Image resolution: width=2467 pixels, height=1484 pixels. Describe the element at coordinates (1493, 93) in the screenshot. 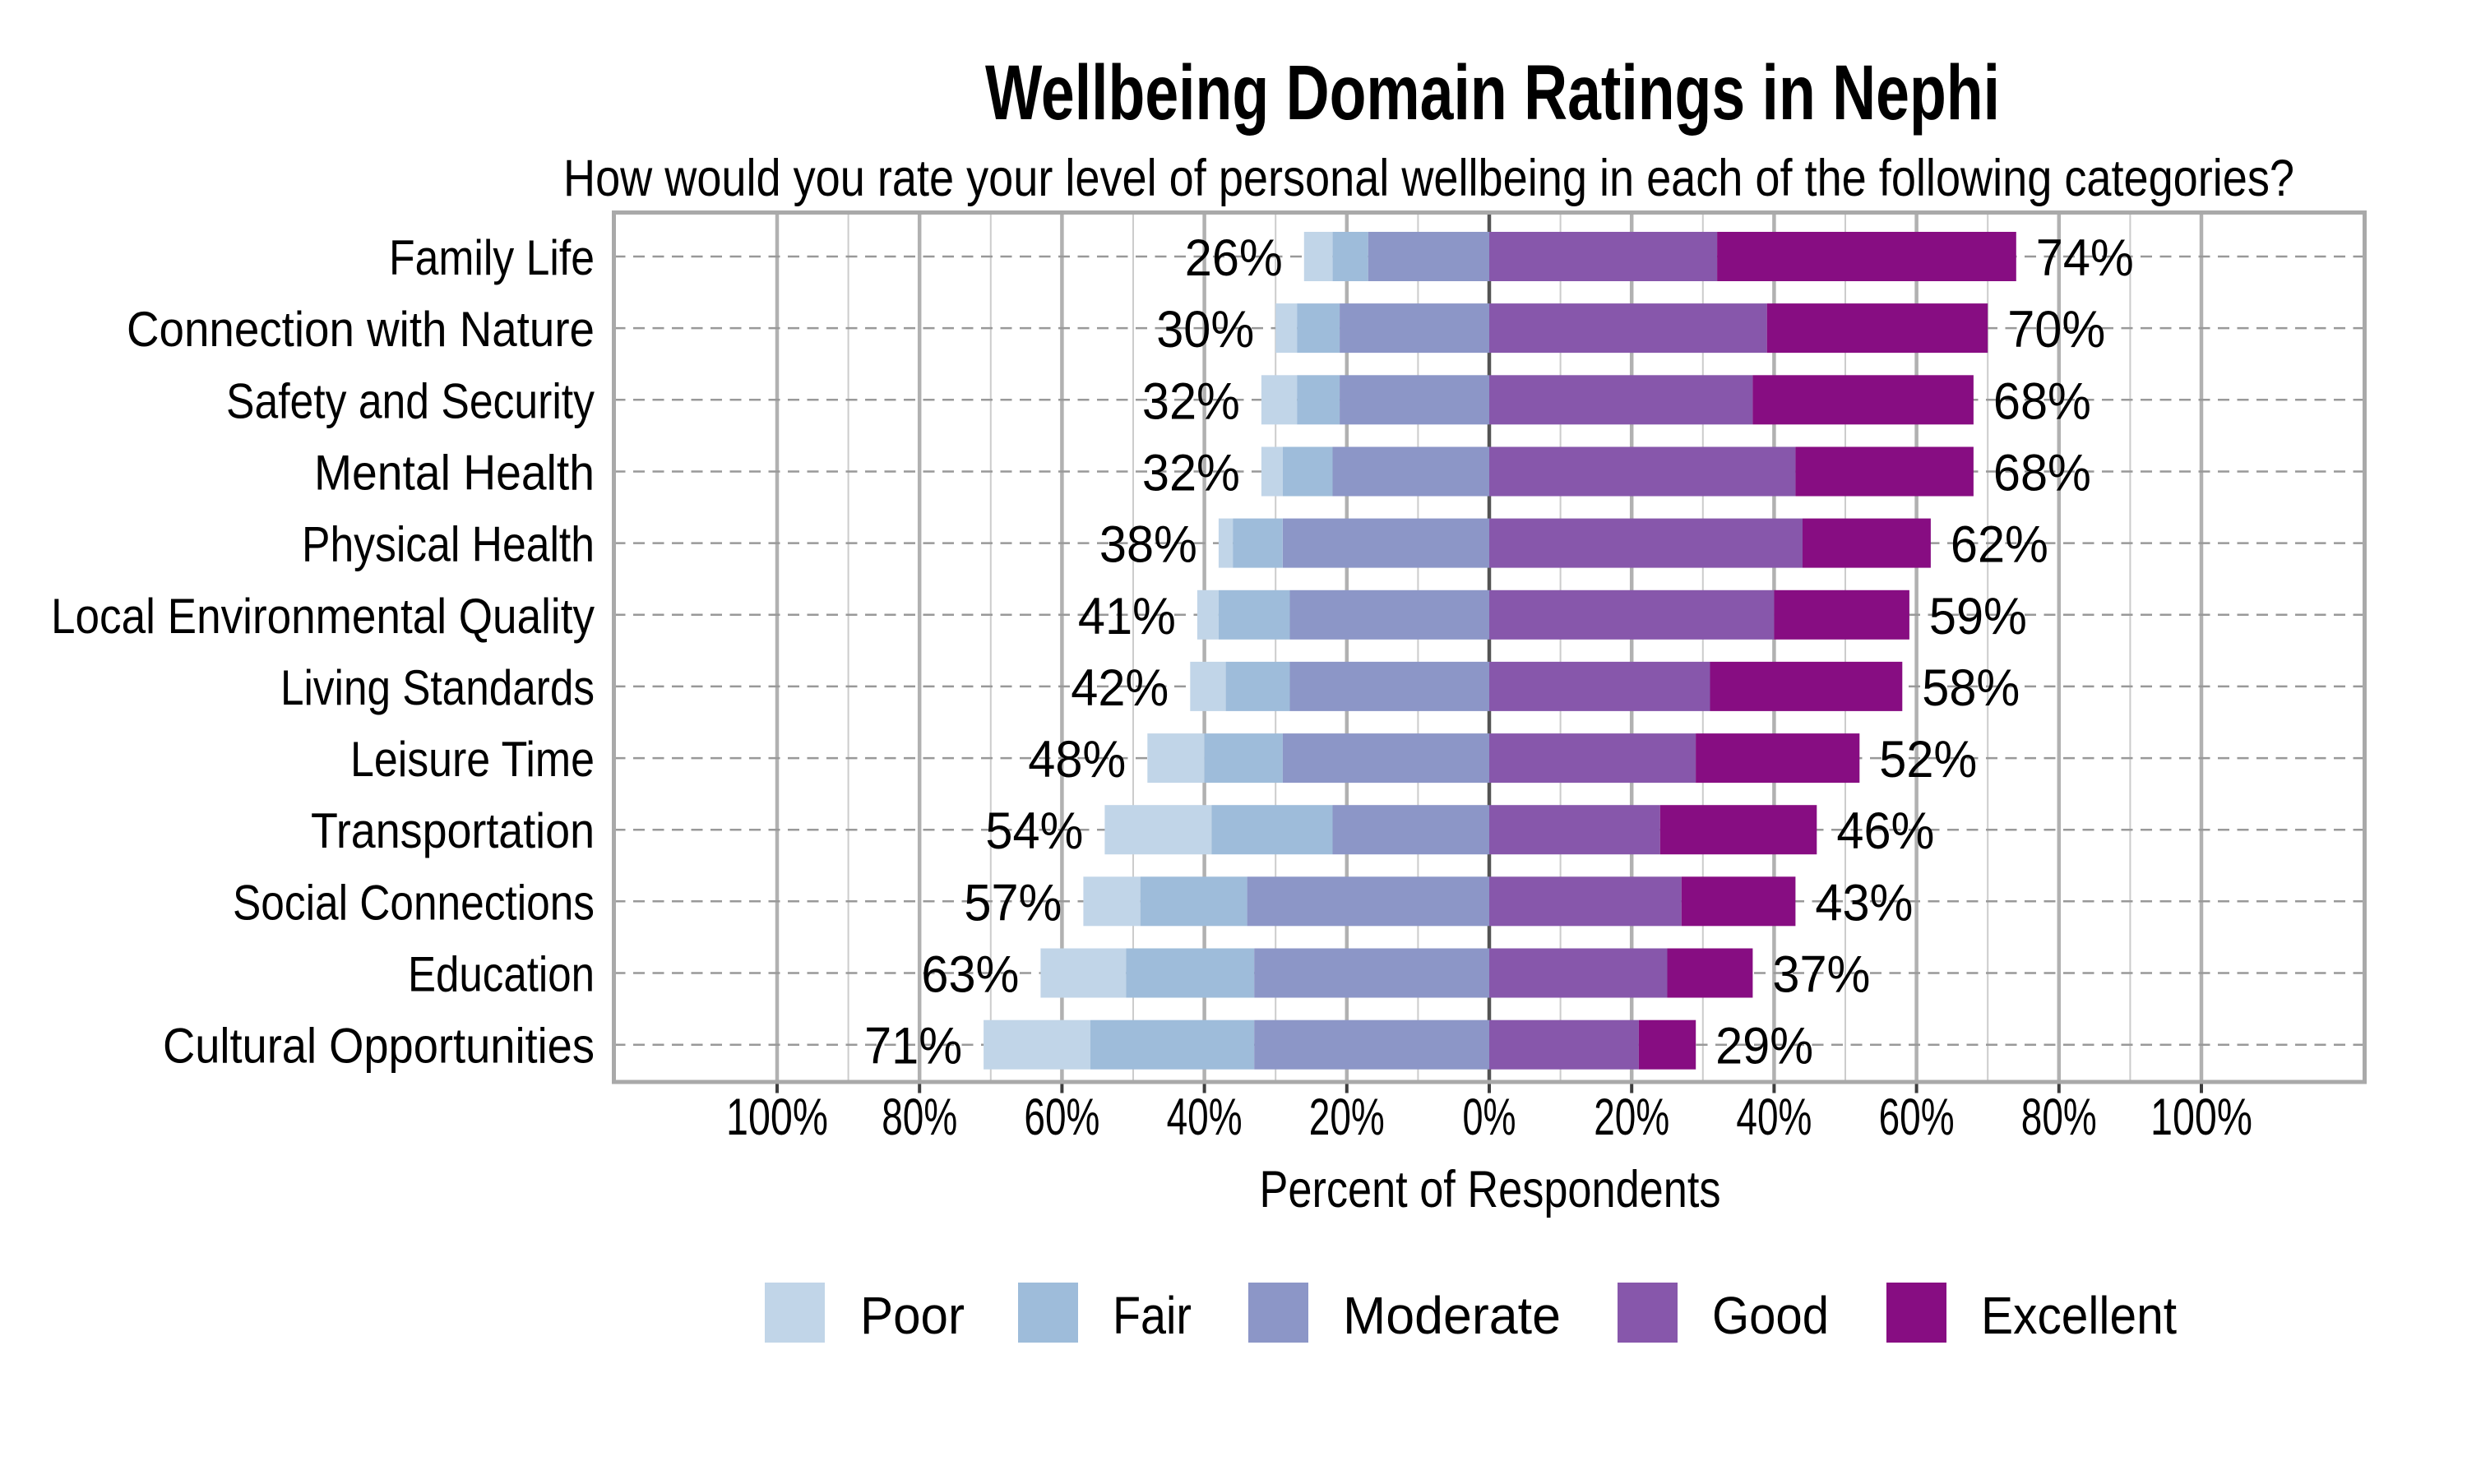

I see `svg-text:Wellbeing Domain Ratings in Ne: Wellbeing Domain Ratings in Nephi` at that location.